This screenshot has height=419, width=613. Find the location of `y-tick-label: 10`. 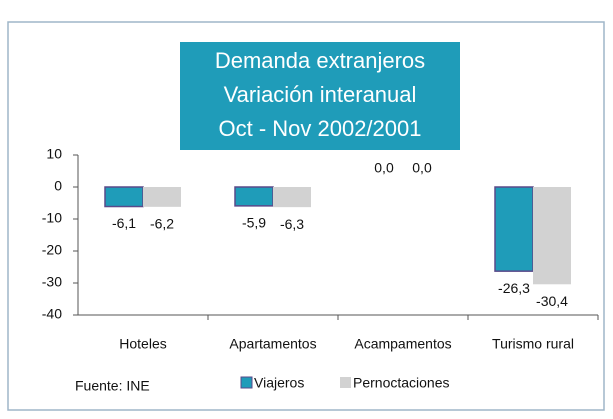

y-tick-label: 10 is located at coordinates (54, 154).